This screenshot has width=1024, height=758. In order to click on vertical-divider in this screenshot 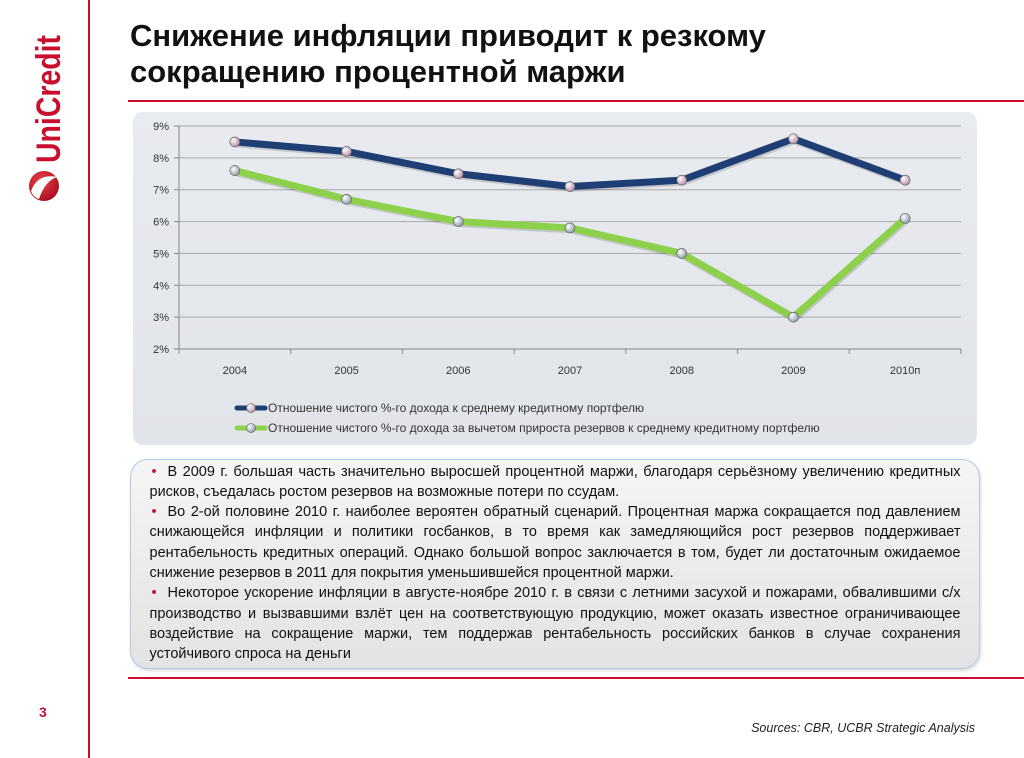, I will do `click(89, 379)`.